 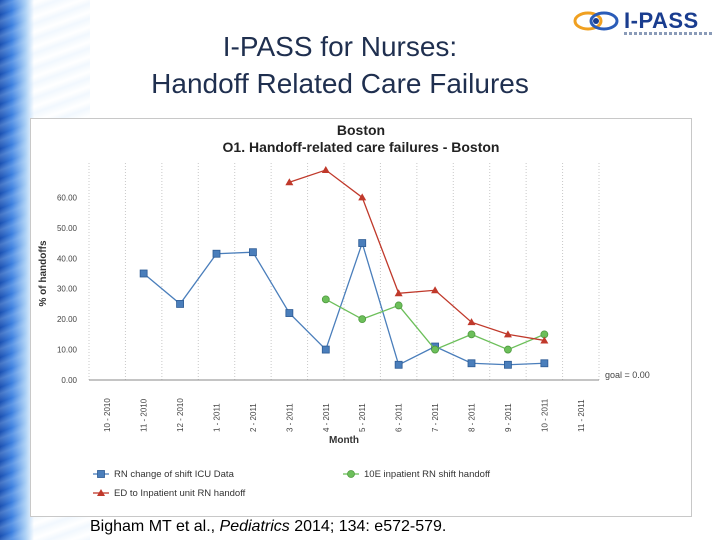 What do you see at coordinates (344, 440) in the screenshot?
I see `x-axis-label: Month` at bounding box center [344, 440].